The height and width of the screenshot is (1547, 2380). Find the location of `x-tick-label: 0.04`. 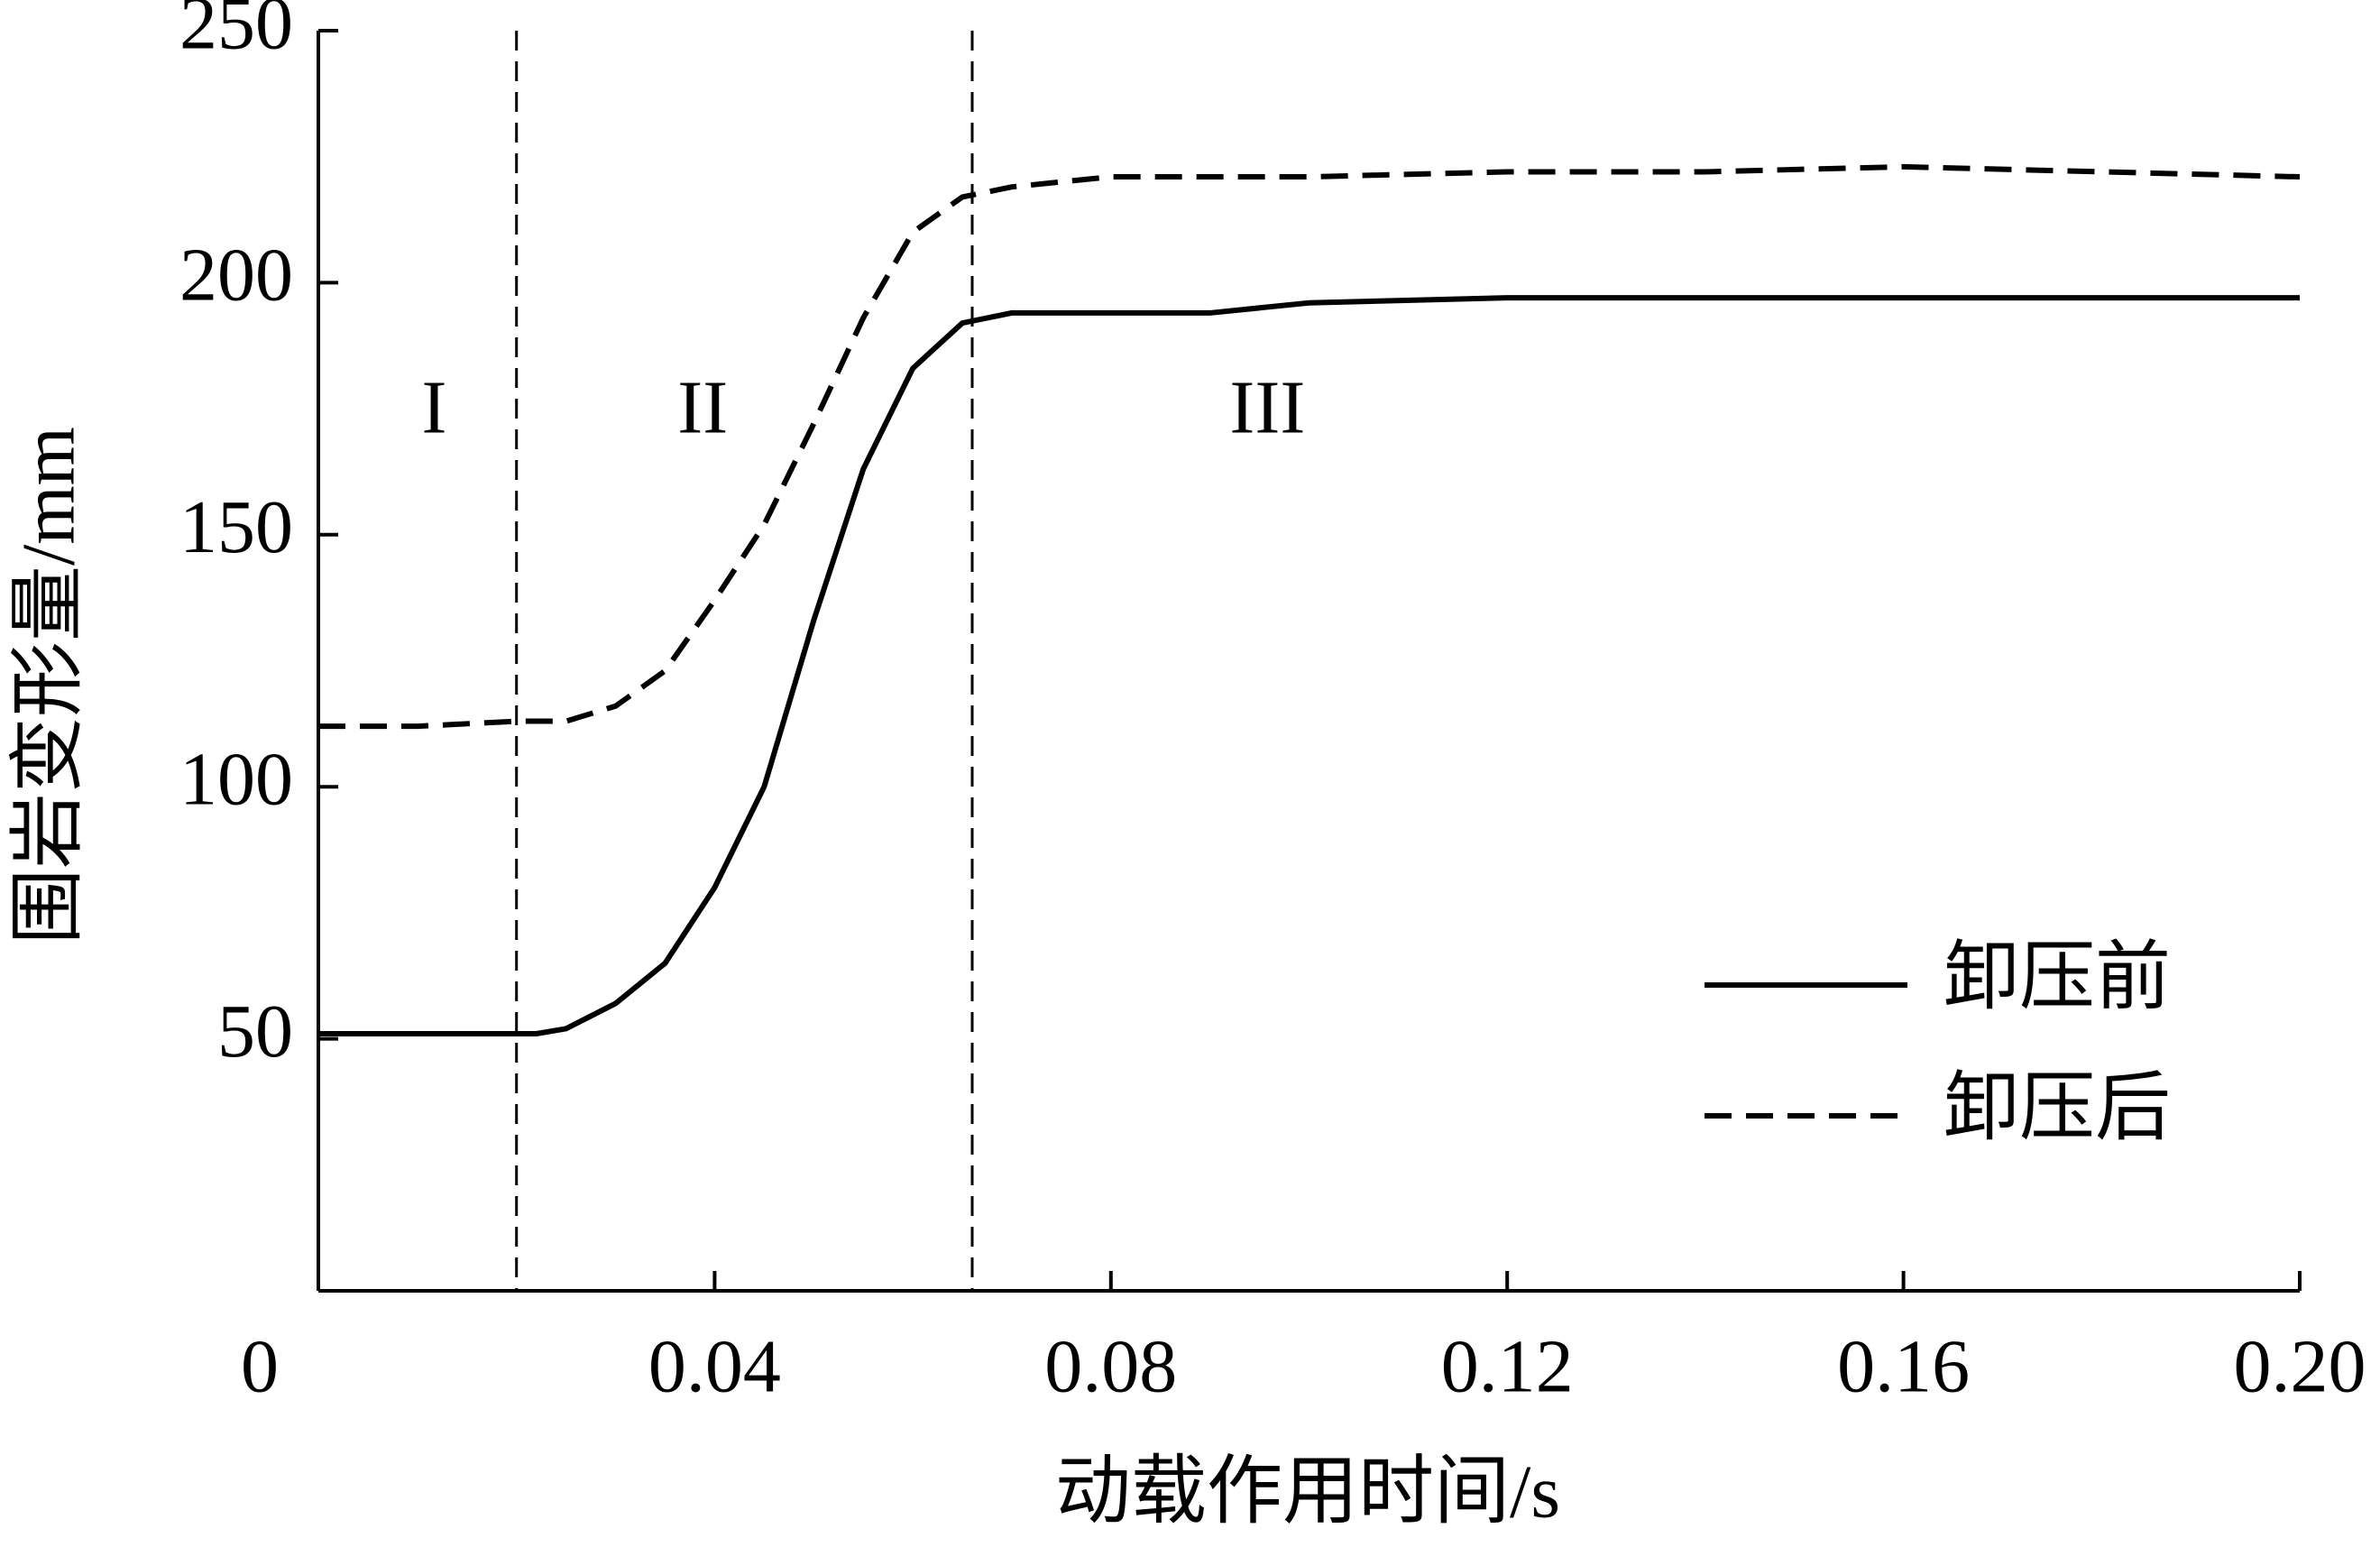

x-tick-label: 0.04 is located at coordinates (714, 1366).